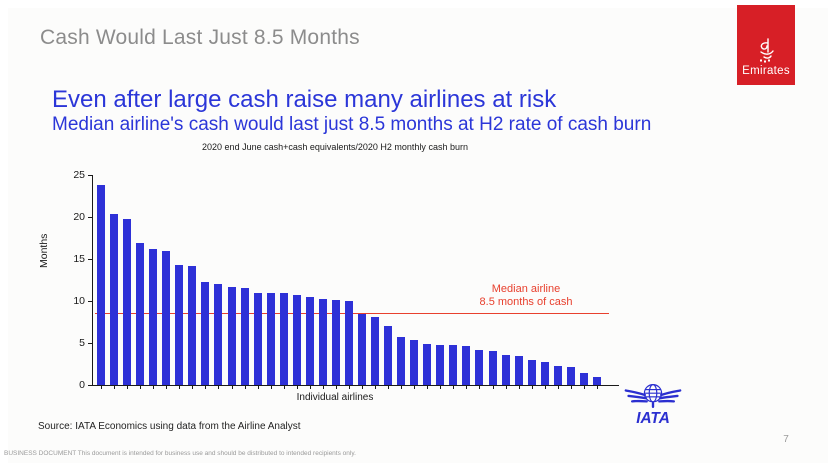  I want to click on emirates-calligraphy-icon, so click(767, 50).